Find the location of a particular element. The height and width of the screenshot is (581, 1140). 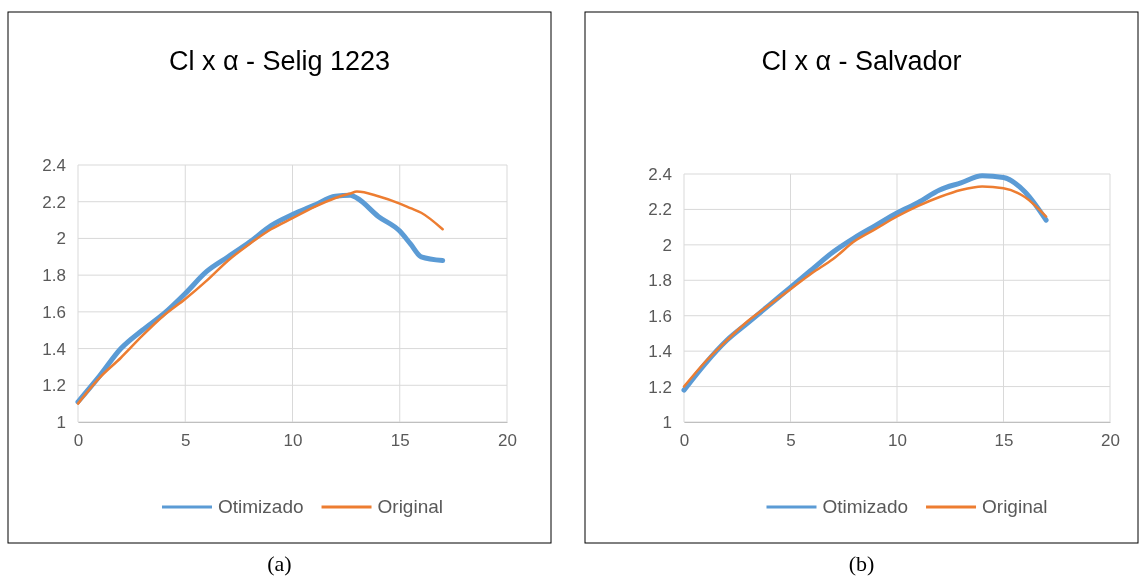

chart-title: Cl x α - Salvador is located at coordinates (861, 61).